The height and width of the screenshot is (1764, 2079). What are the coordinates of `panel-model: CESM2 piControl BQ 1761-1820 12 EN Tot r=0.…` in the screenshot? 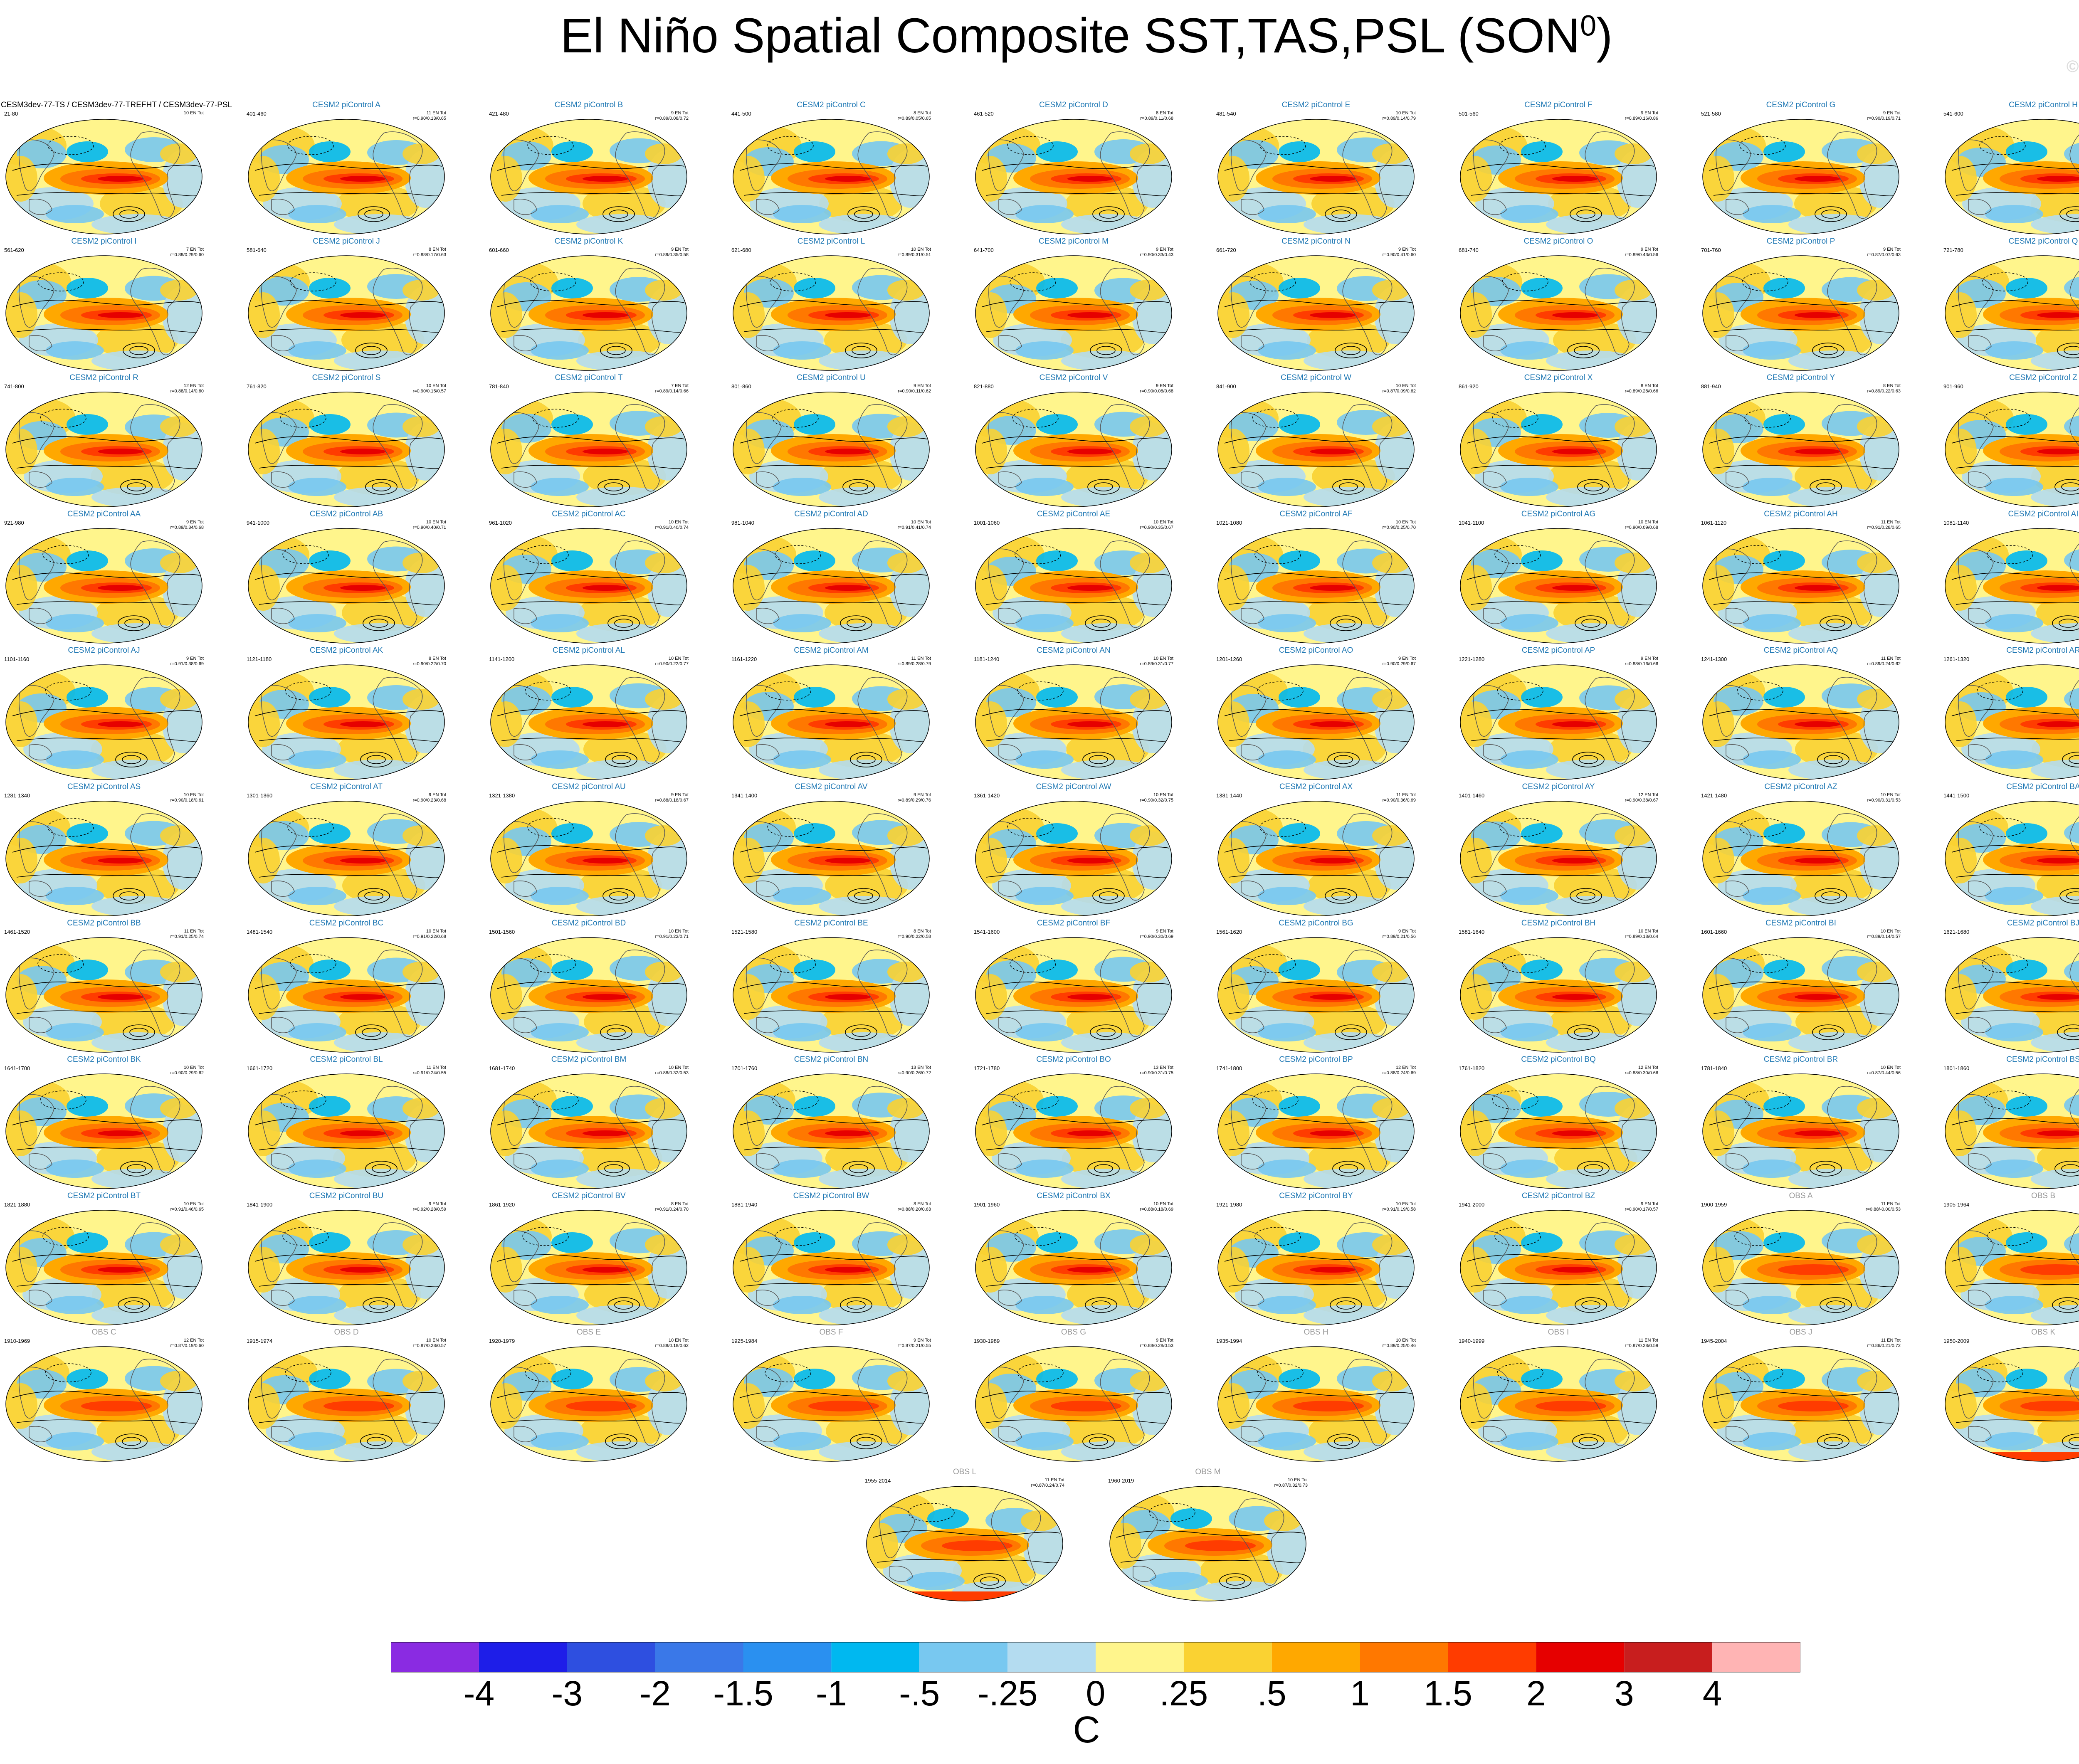 It's located at (1558, 1124).